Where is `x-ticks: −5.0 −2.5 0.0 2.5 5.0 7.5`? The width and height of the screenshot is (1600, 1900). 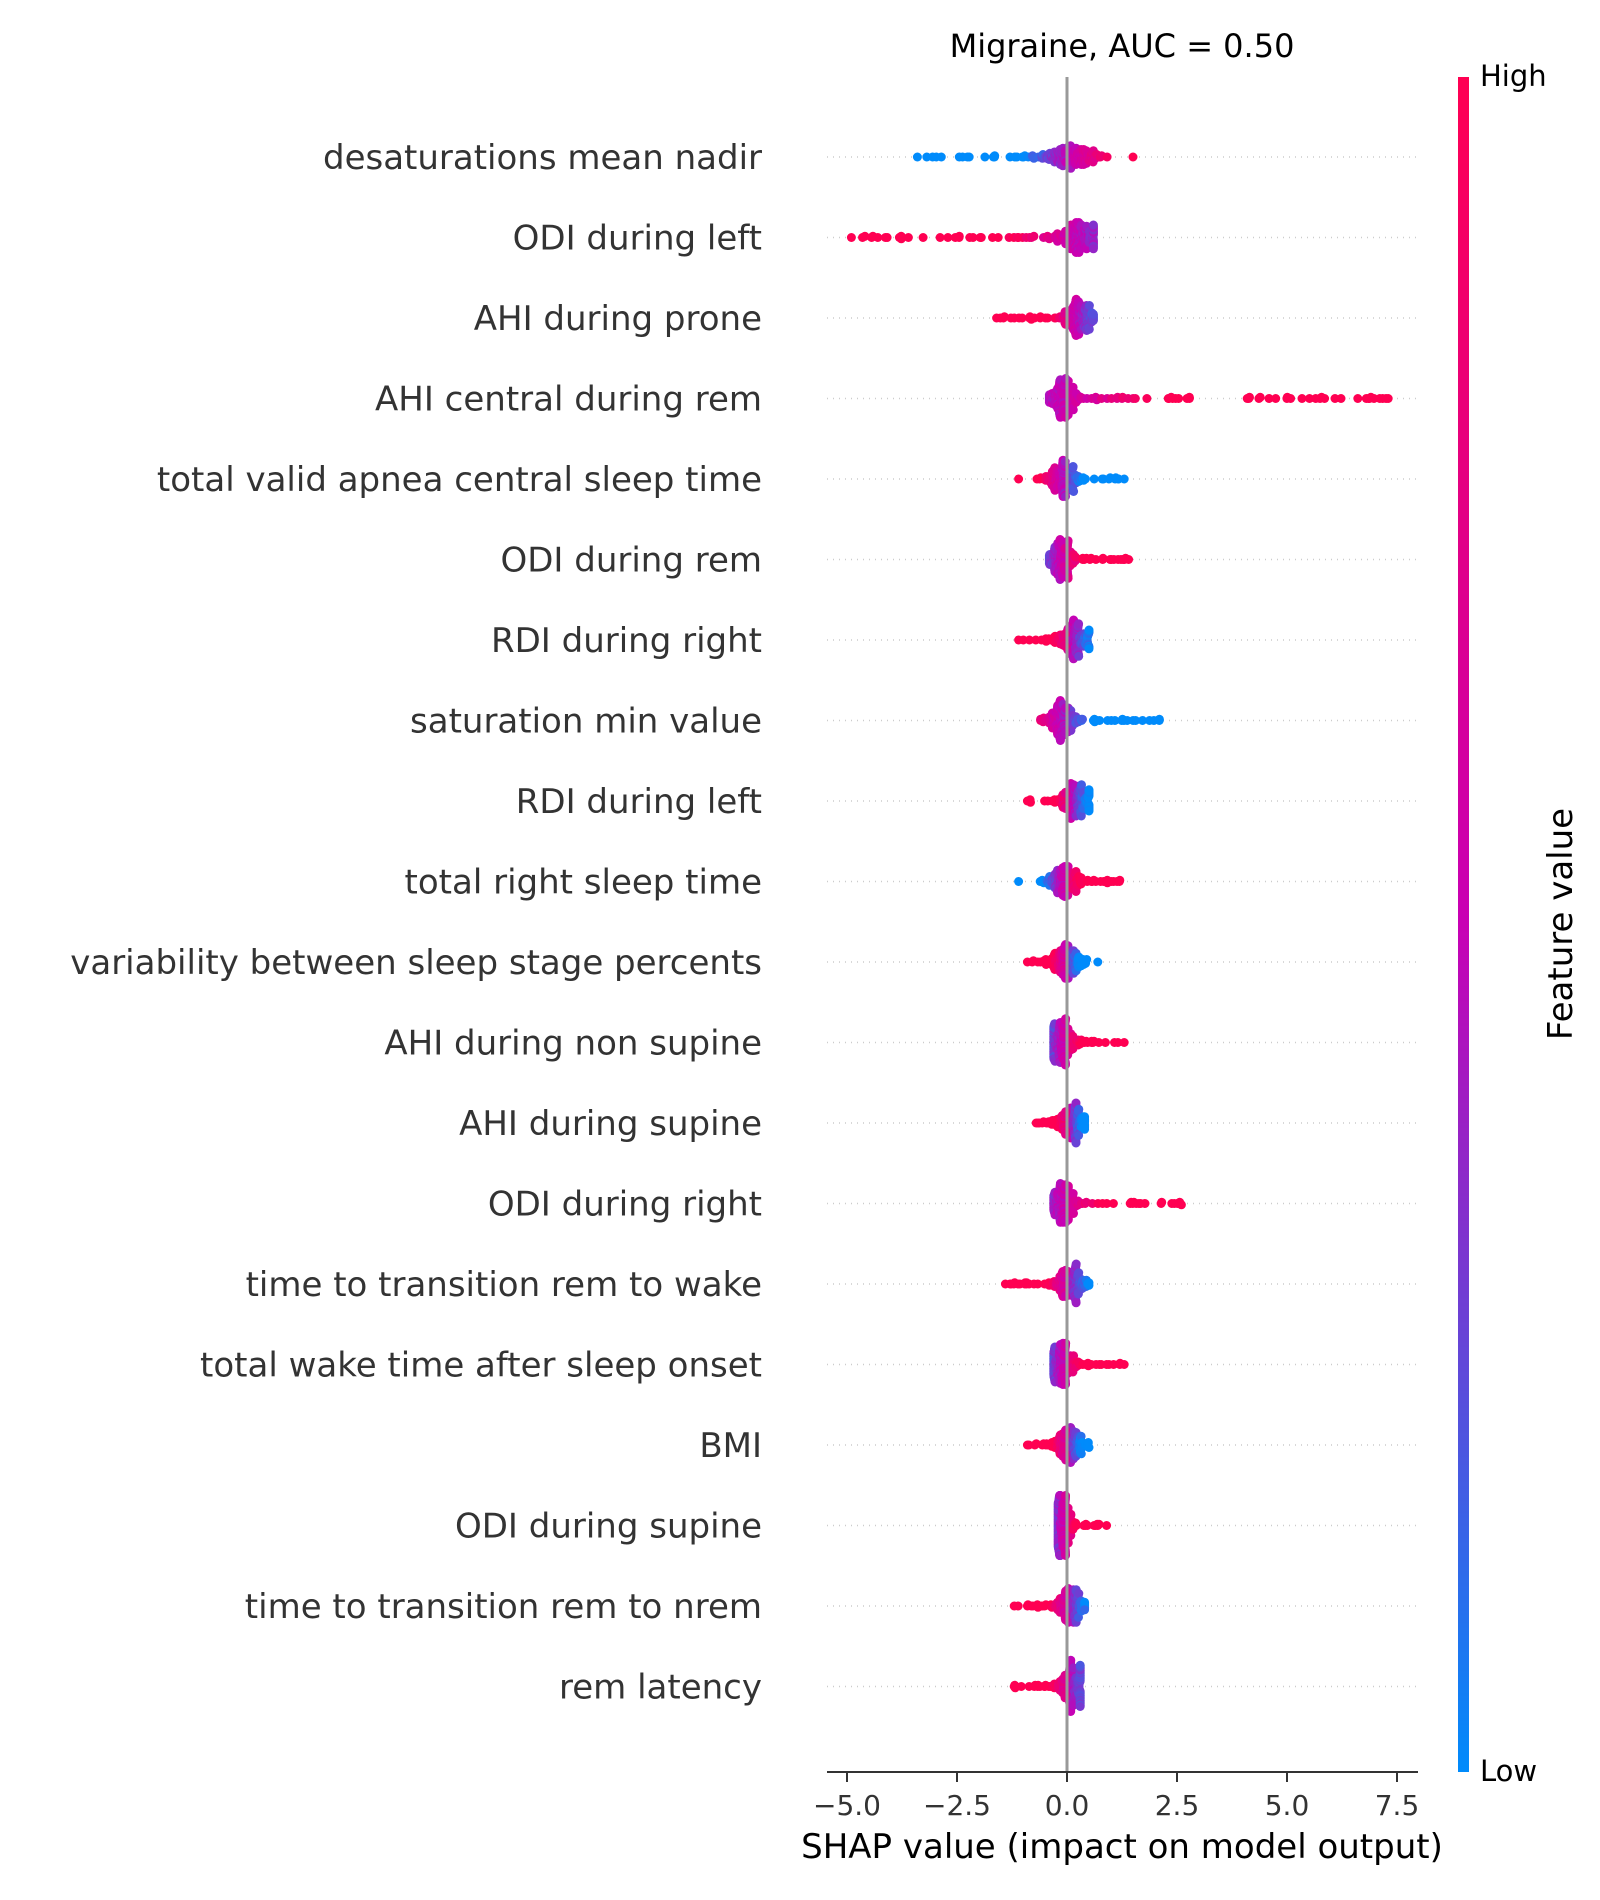 x-ticks: −5.0 −2.5 0.0 2.5 5.0 7.5 is located at coordinates (1116, 1797).